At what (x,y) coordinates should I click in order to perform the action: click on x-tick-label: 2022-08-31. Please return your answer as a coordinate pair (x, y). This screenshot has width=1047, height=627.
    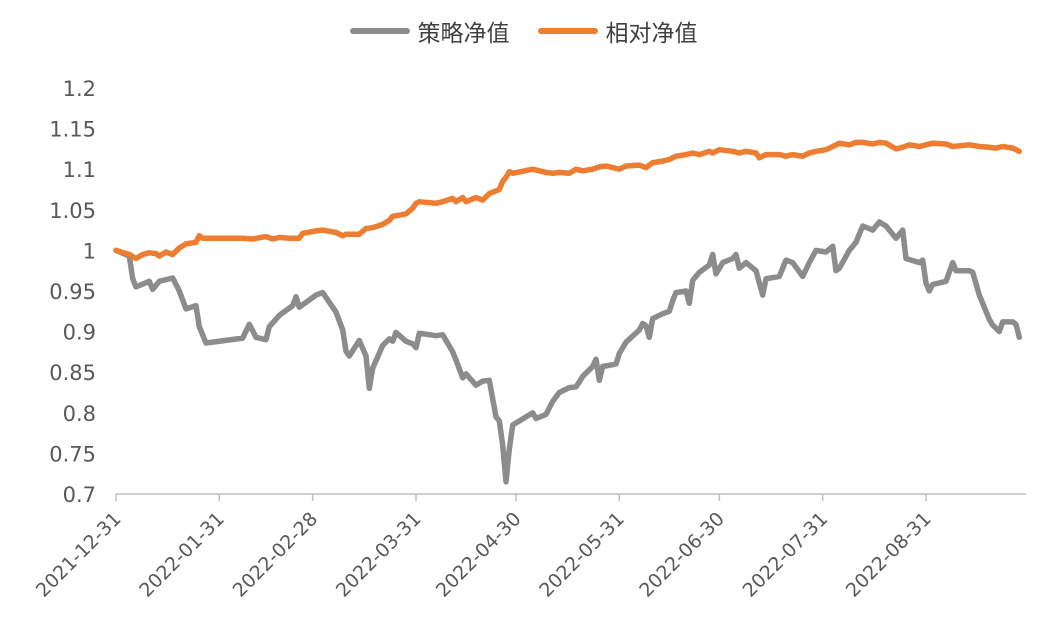
    Looking at the image, I should click on (889, 555).